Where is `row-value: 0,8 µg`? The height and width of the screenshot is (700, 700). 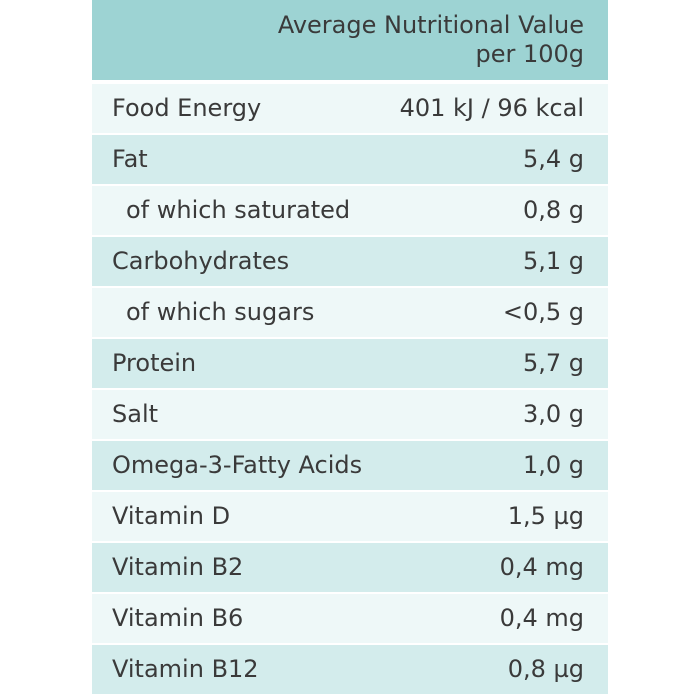 row-value: 0,8 µg is located at coordinates (545, 669).